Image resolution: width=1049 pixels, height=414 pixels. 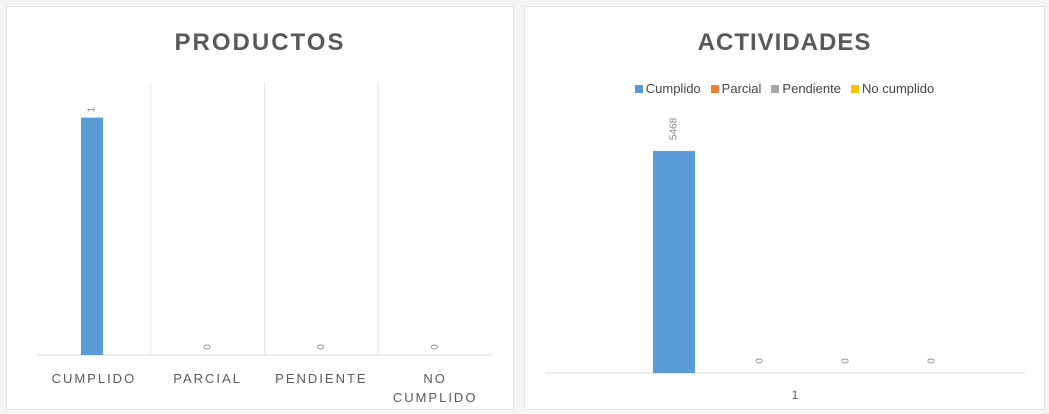 I want to click on legend-item-cumplido: Cumplido, so click(x=667, y=88).